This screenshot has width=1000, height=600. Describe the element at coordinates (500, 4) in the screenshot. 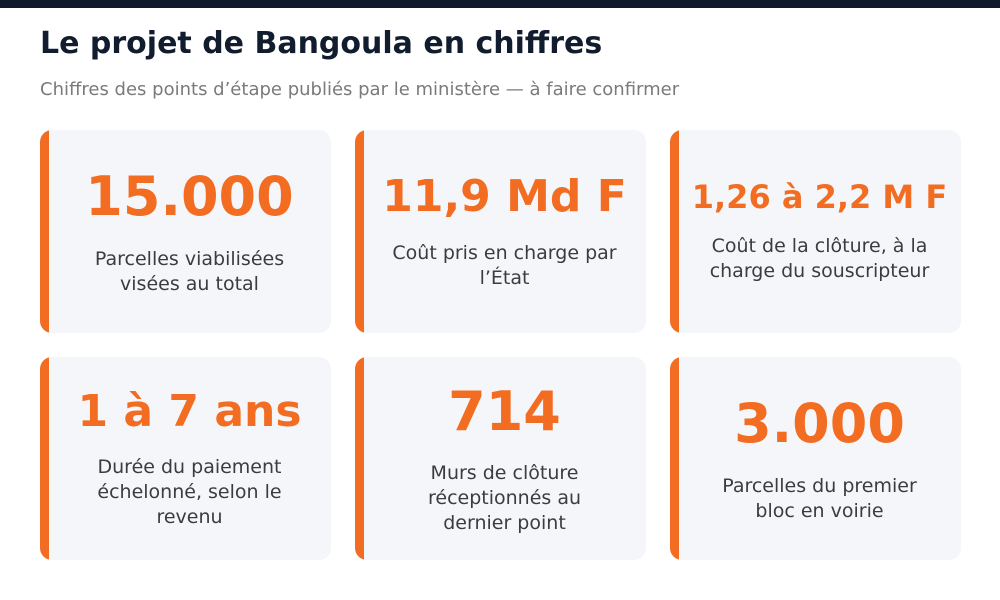

I see `top-bar` at that location.